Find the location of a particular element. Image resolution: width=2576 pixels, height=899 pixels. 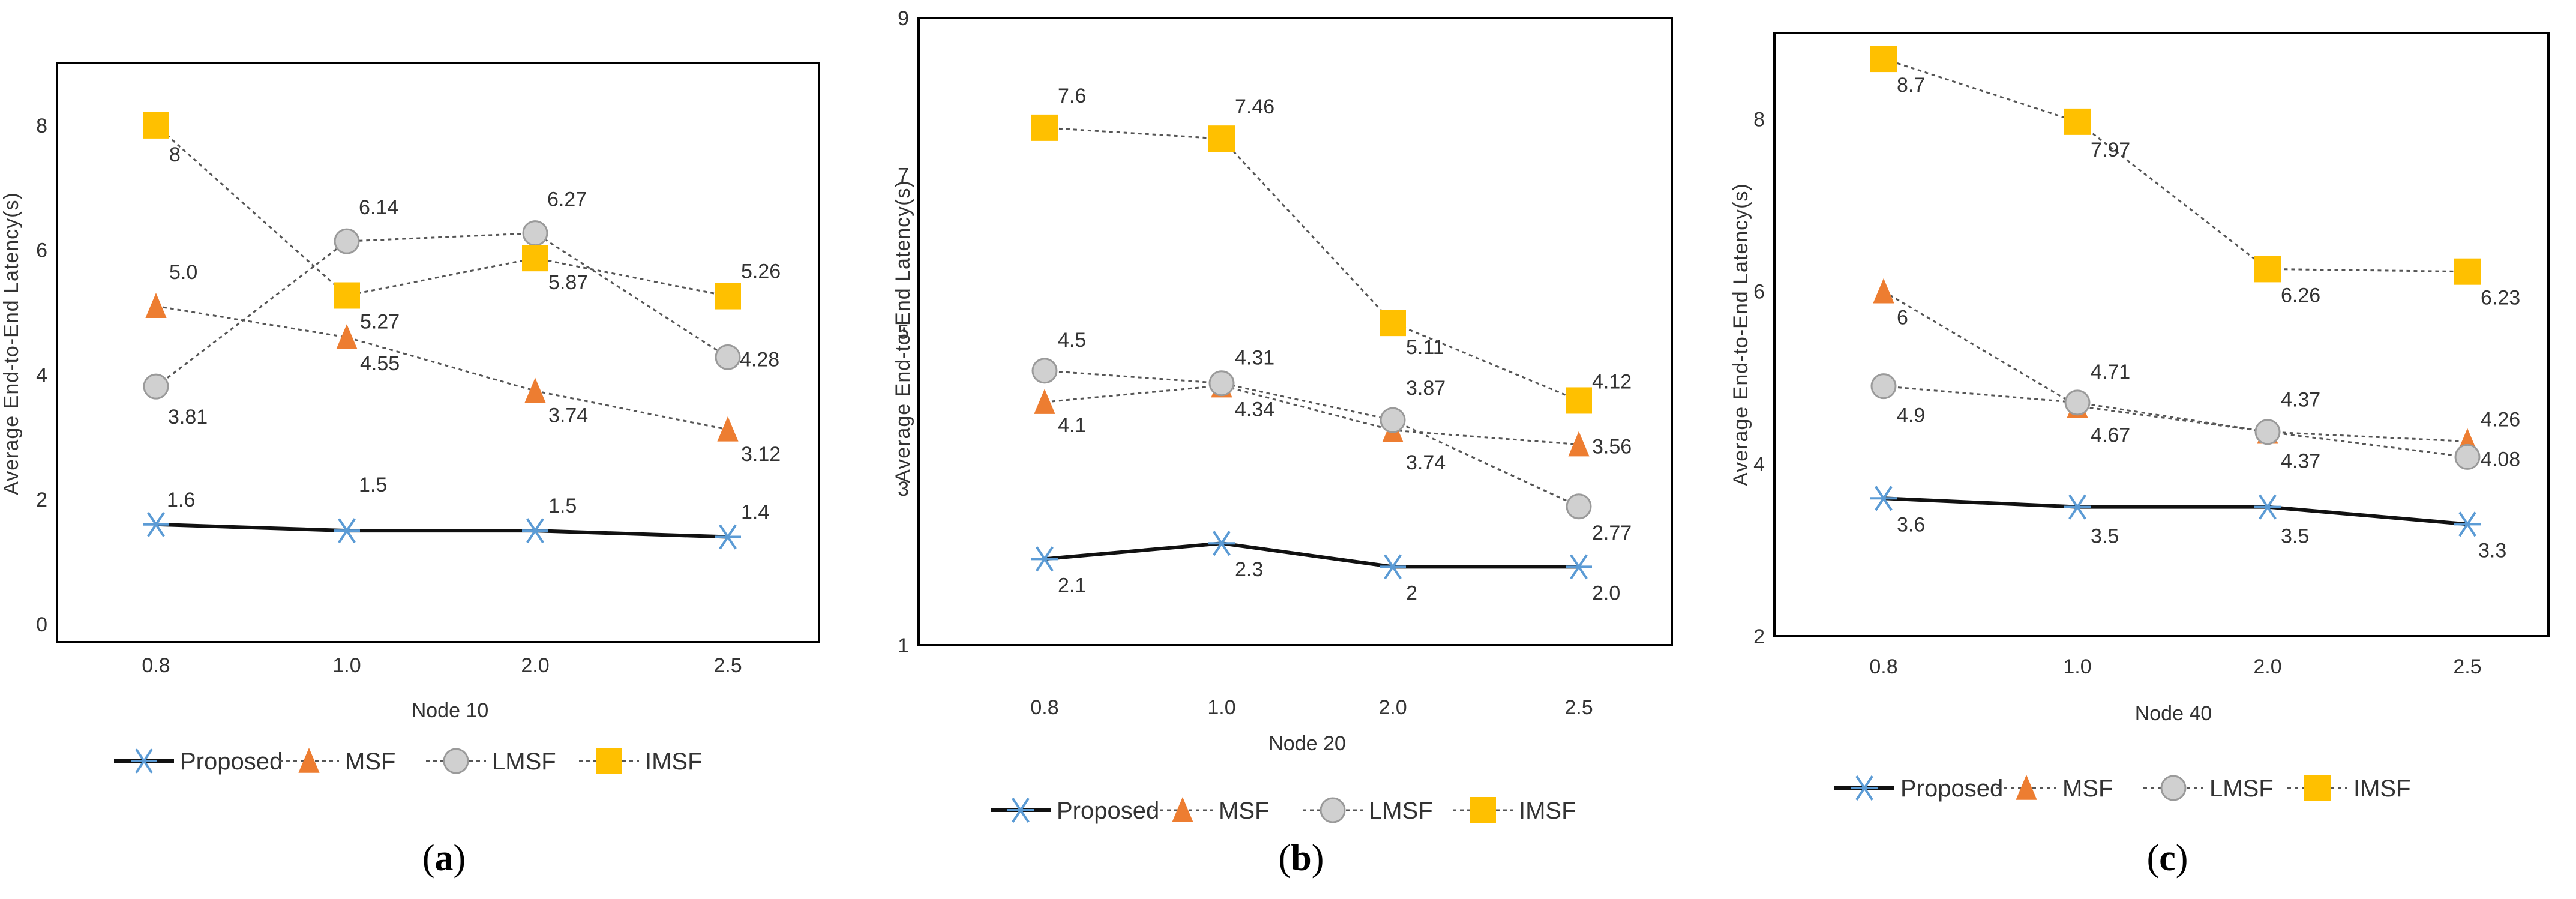

data-label-imsf: 7.97 is located at coordinates (2110, 150).